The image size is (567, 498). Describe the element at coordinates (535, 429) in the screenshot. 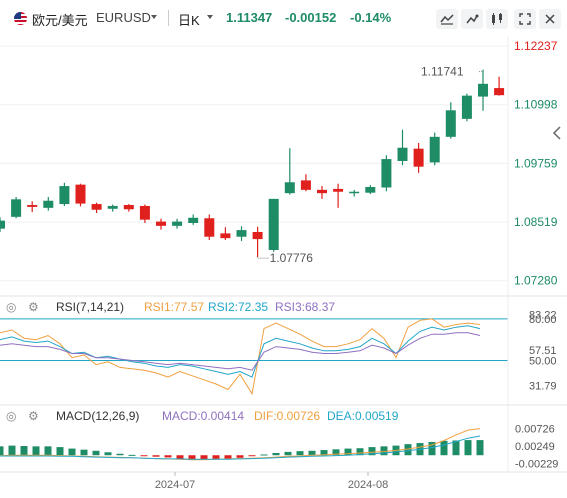

I see `macd-tick-label: 0.00726` at that location.